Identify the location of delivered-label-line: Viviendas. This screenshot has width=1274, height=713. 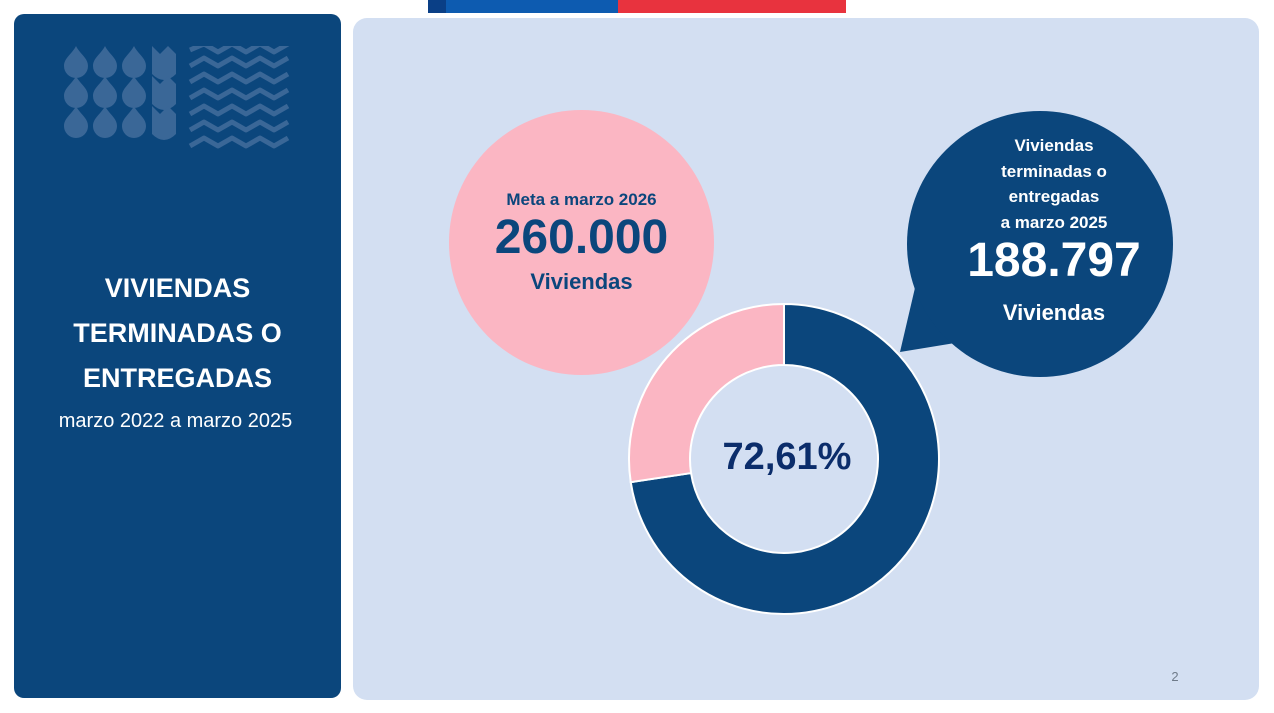
(1054, 145).